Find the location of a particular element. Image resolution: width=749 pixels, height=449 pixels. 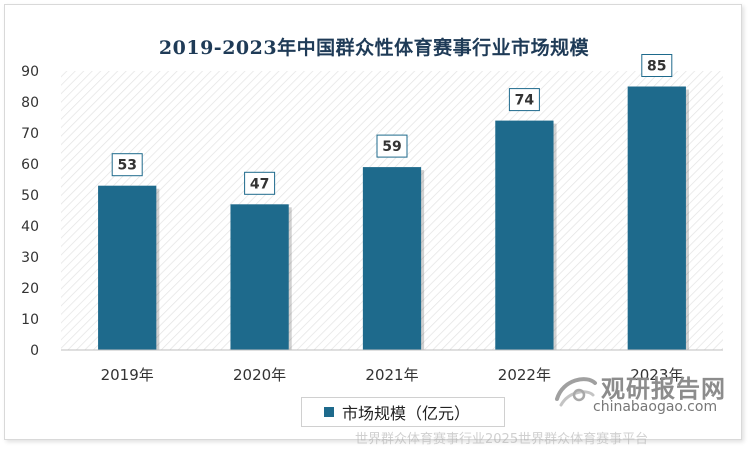

y-tick-label: 0 is located at coordinates (34, 351).